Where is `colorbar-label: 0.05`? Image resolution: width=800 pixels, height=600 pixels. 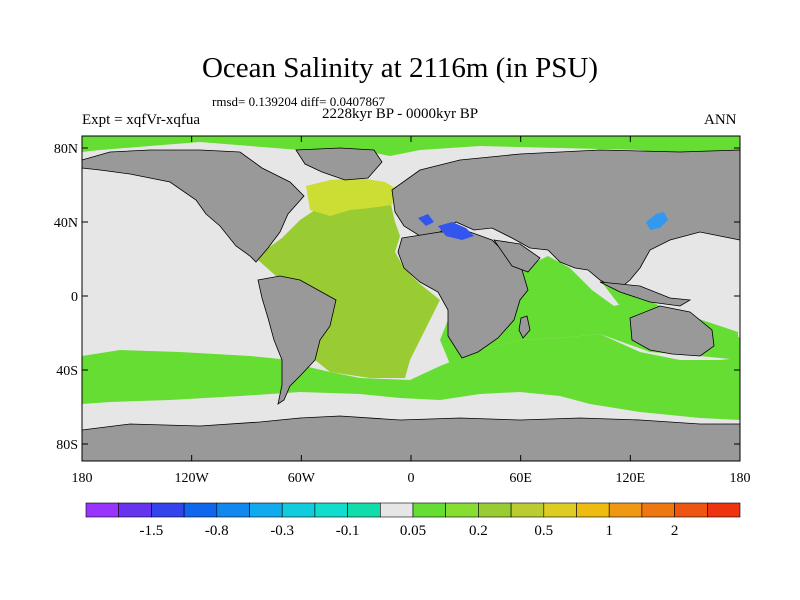 colorbar-label: 0.05 is located at coordinates (413, 531).